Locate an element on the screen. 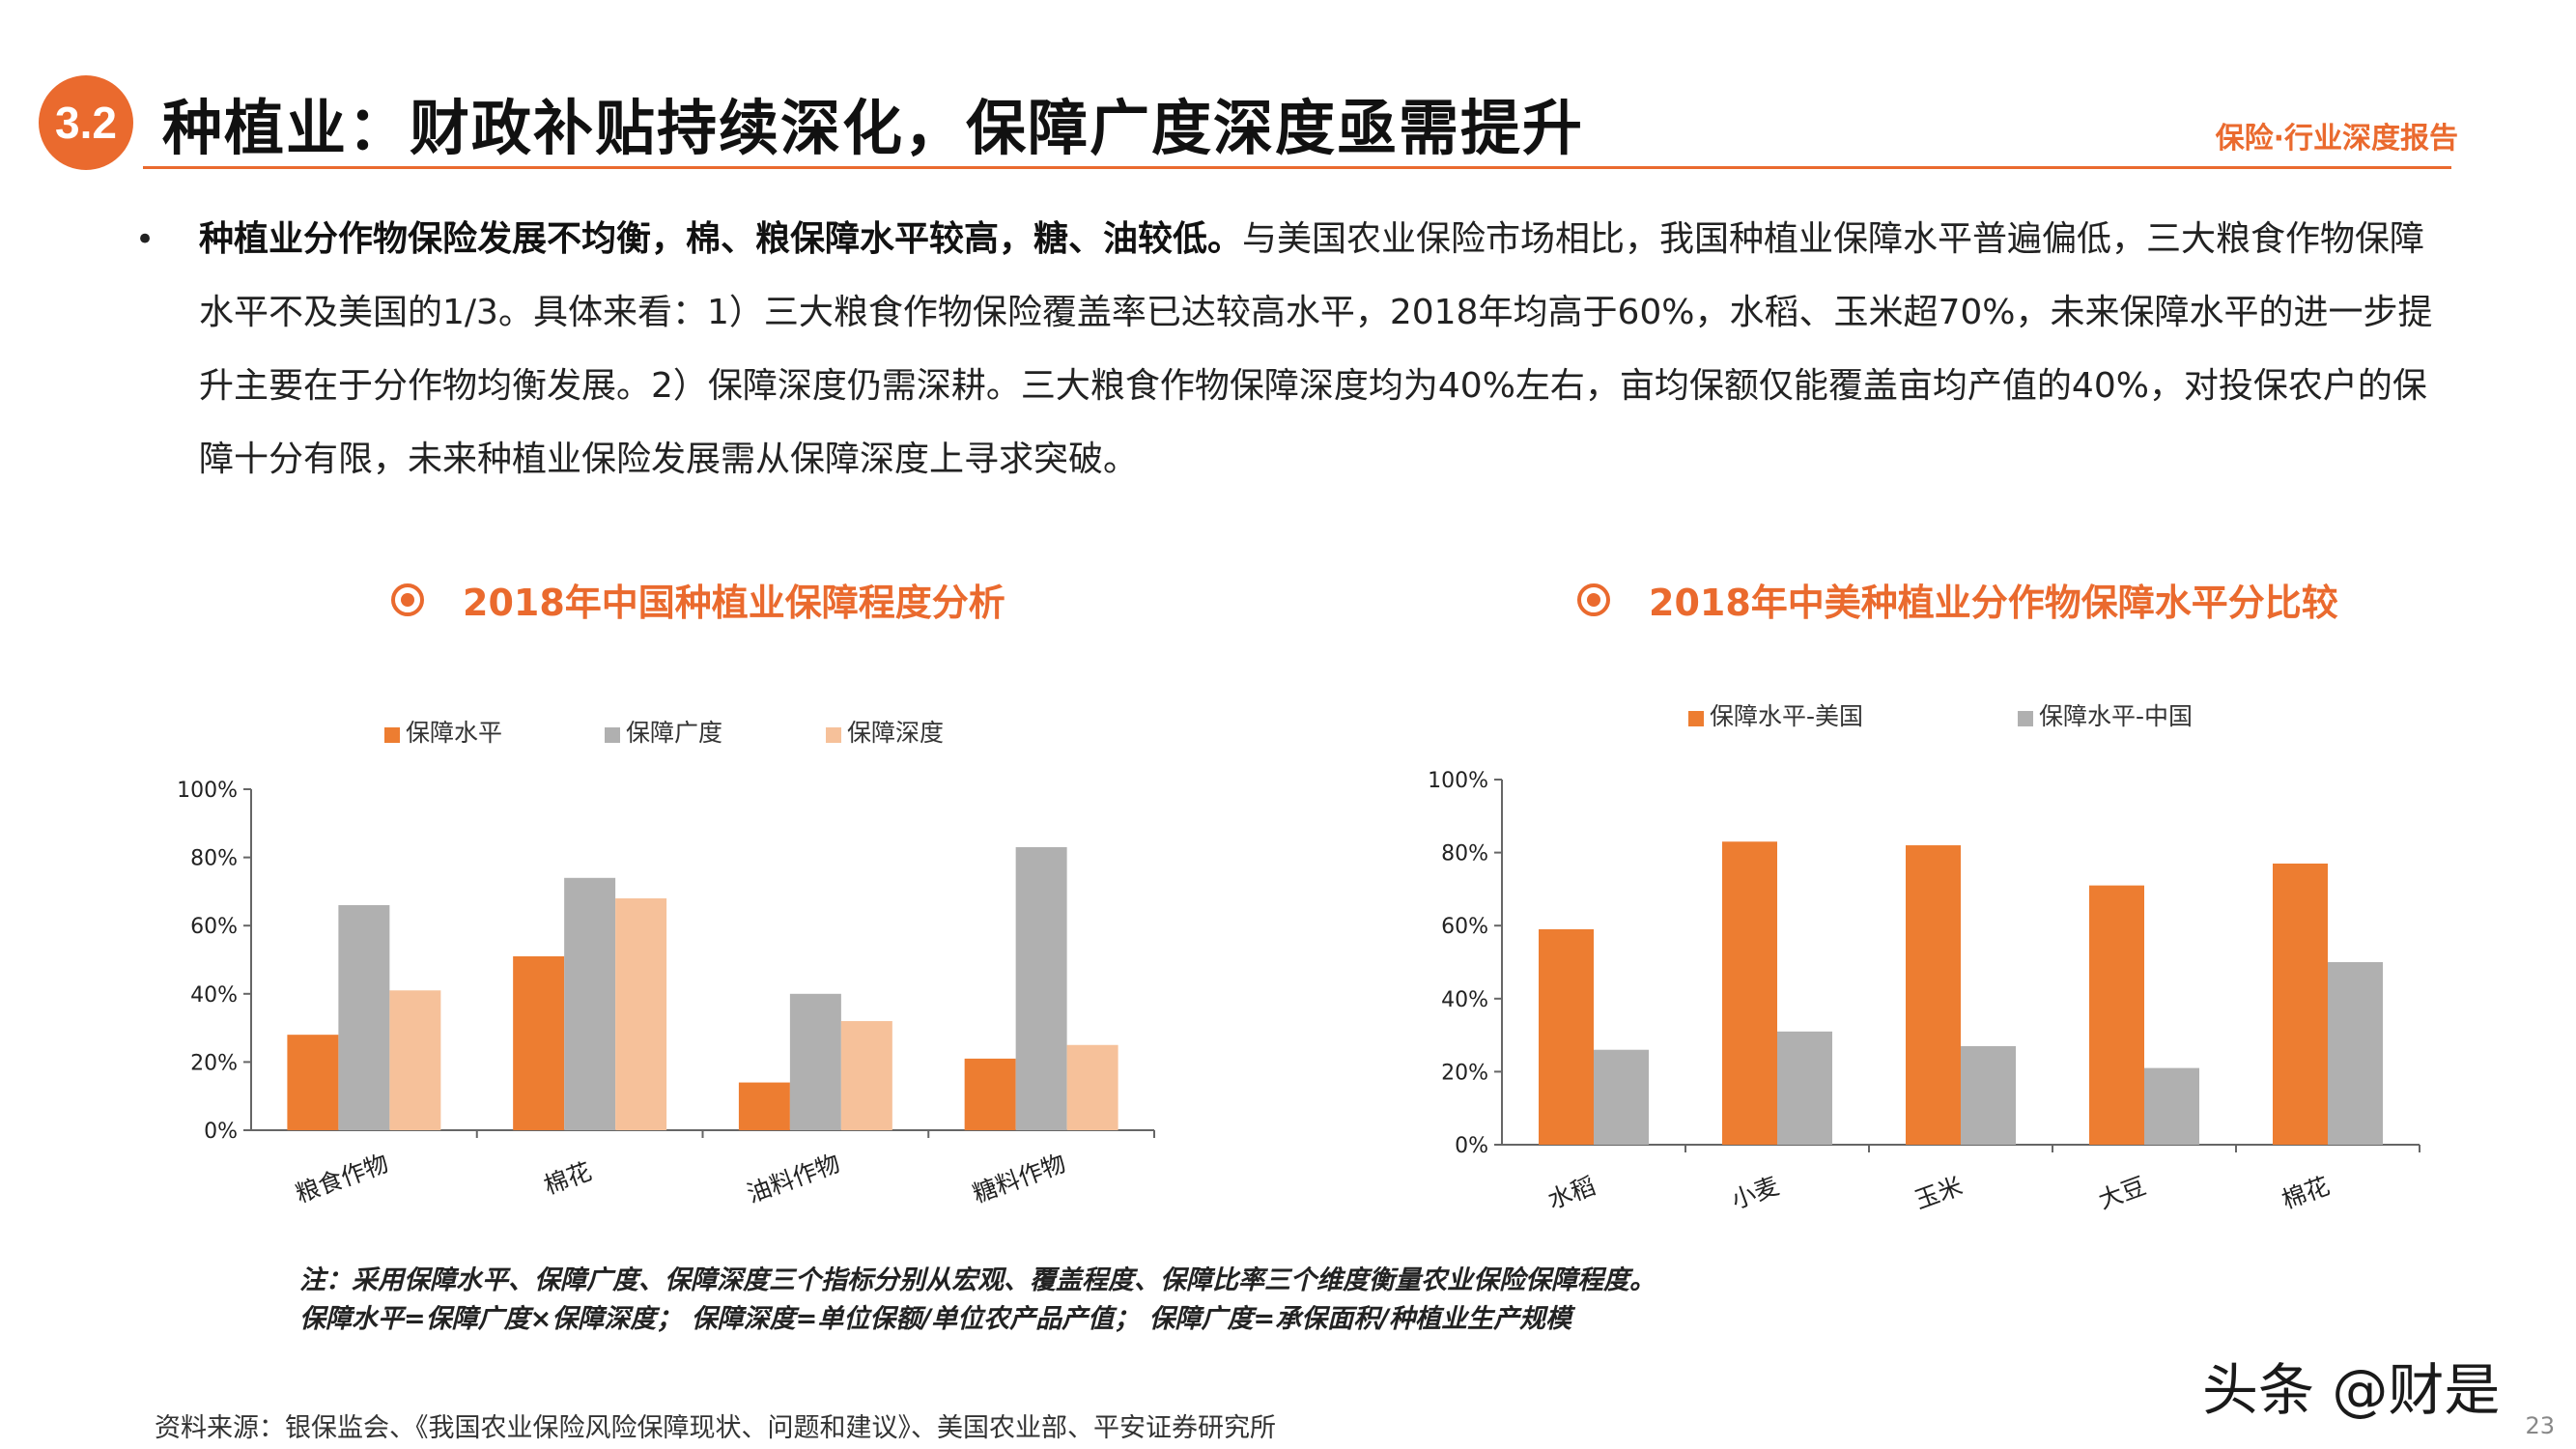 The height and width of the screenshot is (1449, 2576). page-title: 种植业：财政补贴持续深化，保障广度深度亟需提升 is located at coordinates (873, 128).